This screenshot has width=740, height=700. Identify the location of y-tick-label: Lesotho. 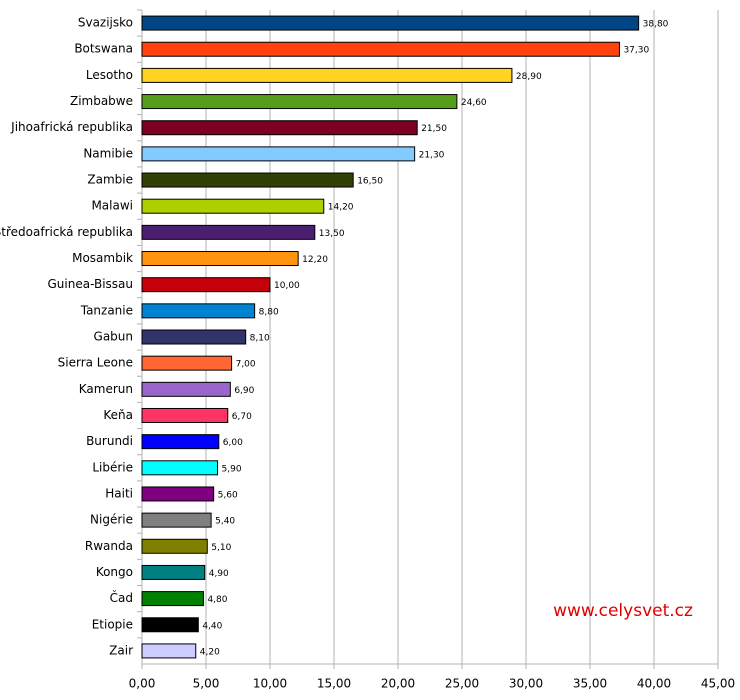
(109, 75).